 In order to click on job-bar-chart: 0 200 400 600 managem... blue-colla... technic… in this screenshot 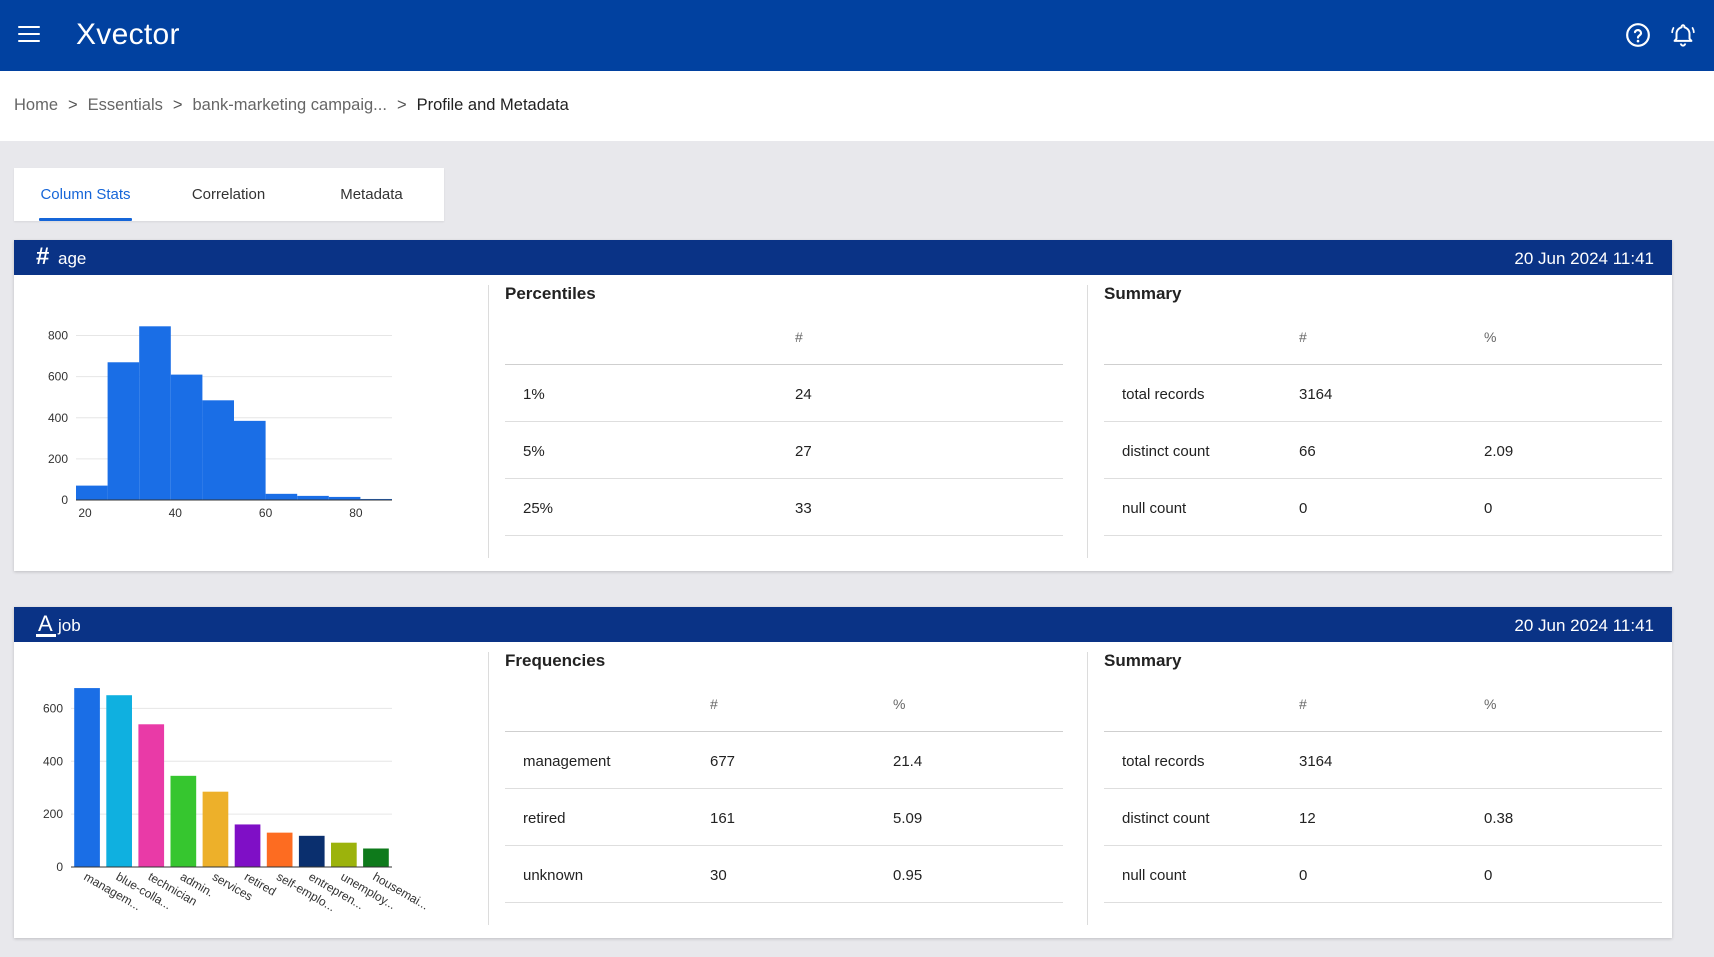, I will do `click(250, 790)`.